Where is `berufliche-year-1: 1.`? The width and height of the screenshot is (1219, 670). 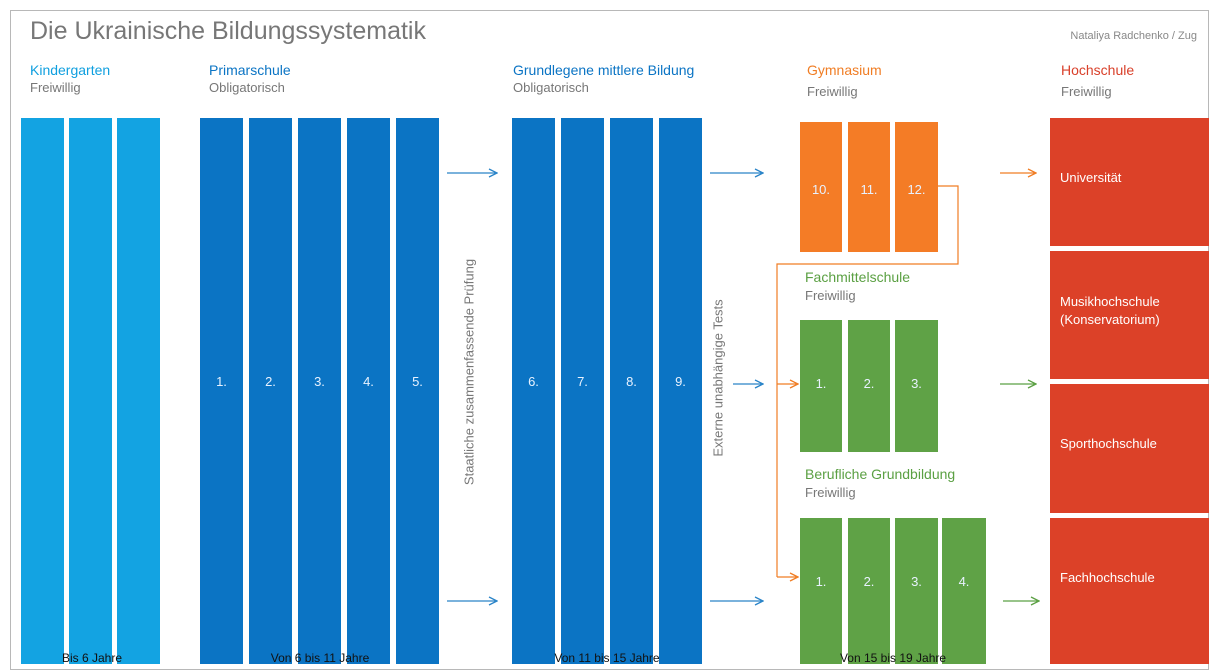 berufliche-year-1: 1. is located at coordinates (821, 591).